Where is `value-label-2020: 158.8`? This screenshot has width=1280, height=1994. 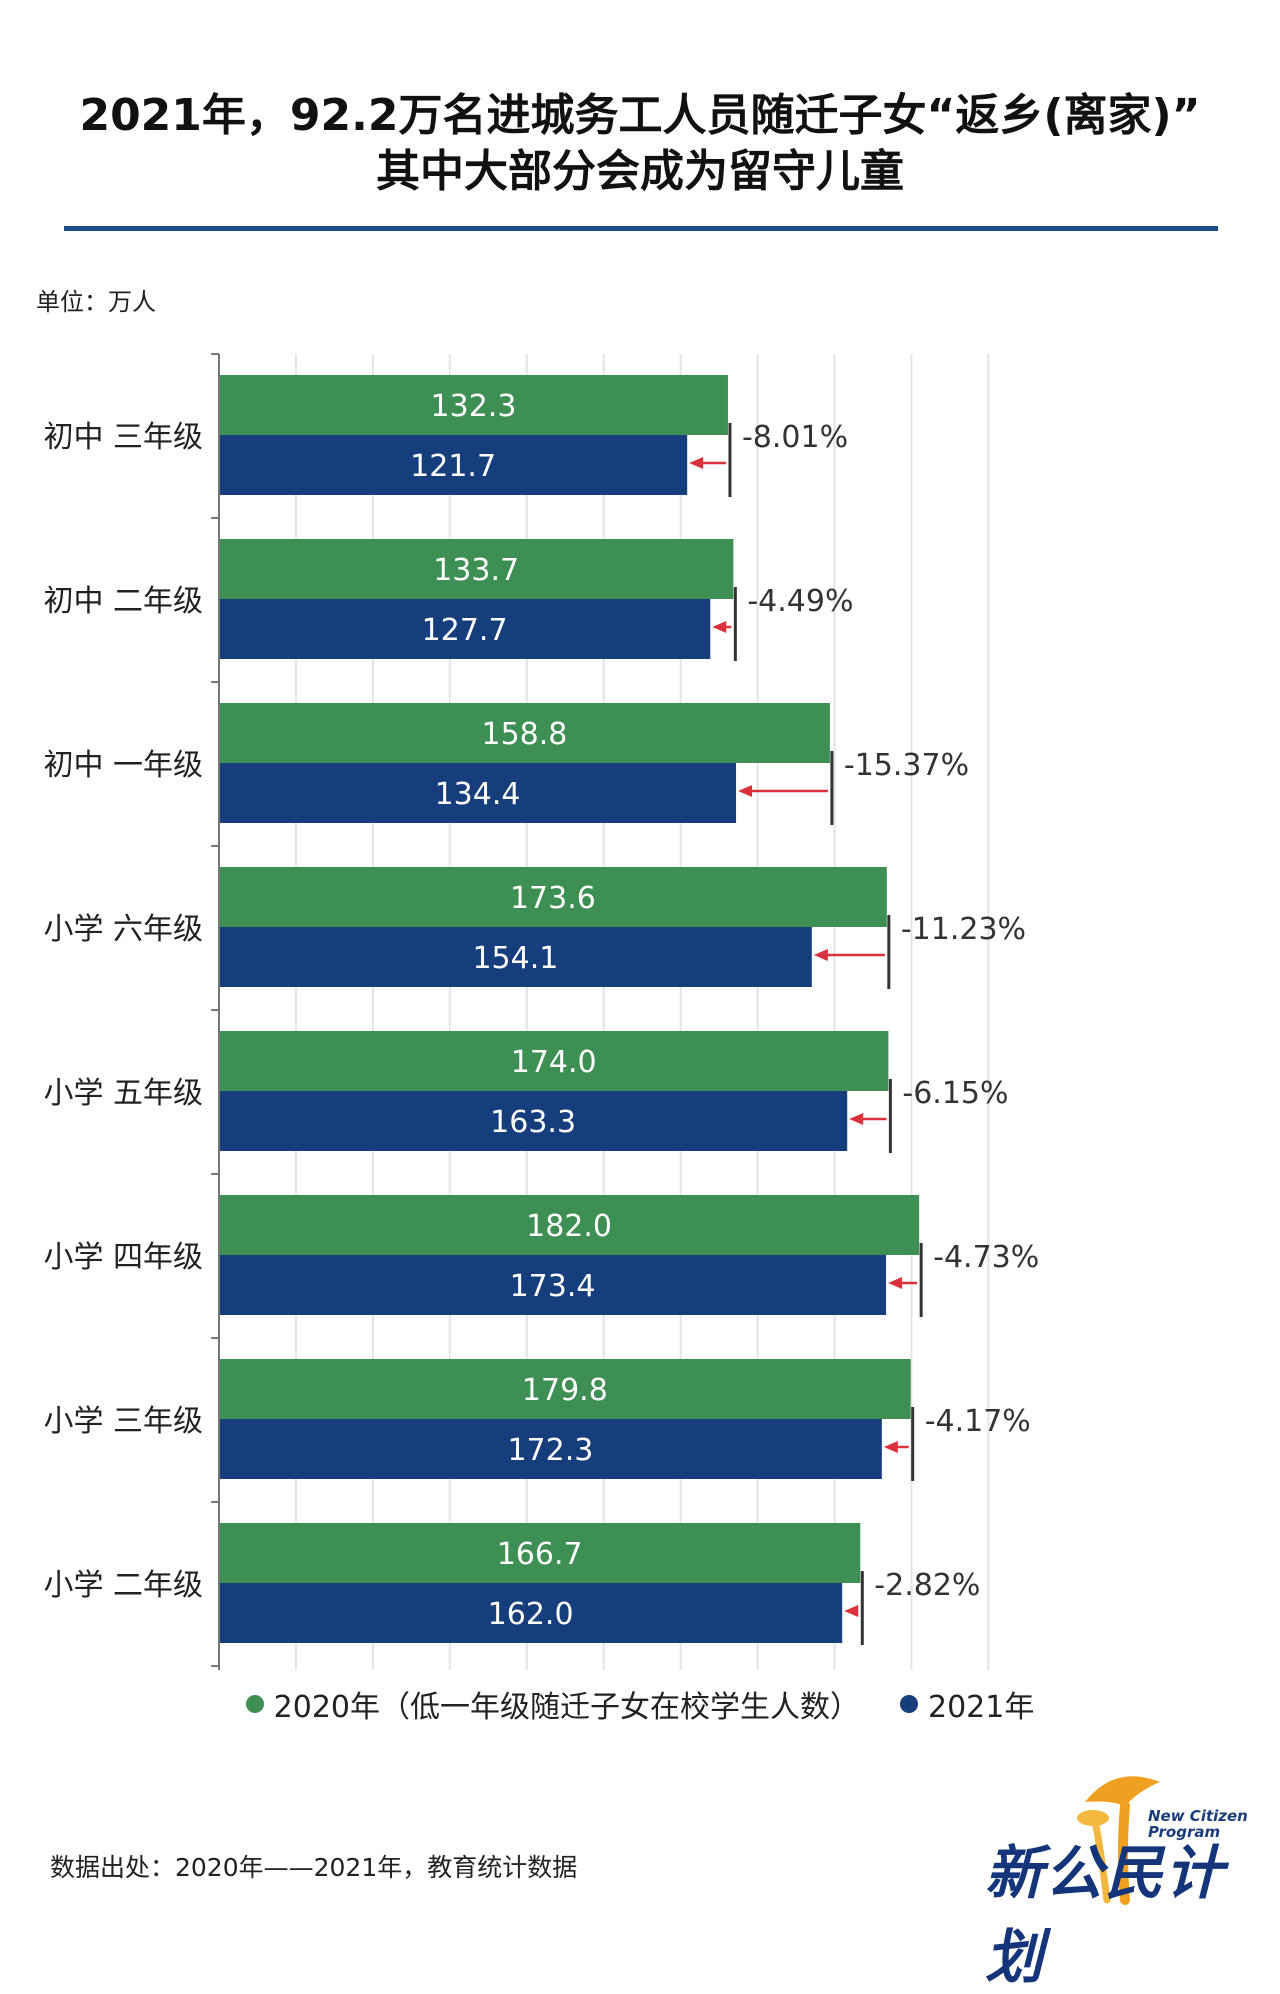
value-label-2020: 158.8 is located at coordinates (525, 734).